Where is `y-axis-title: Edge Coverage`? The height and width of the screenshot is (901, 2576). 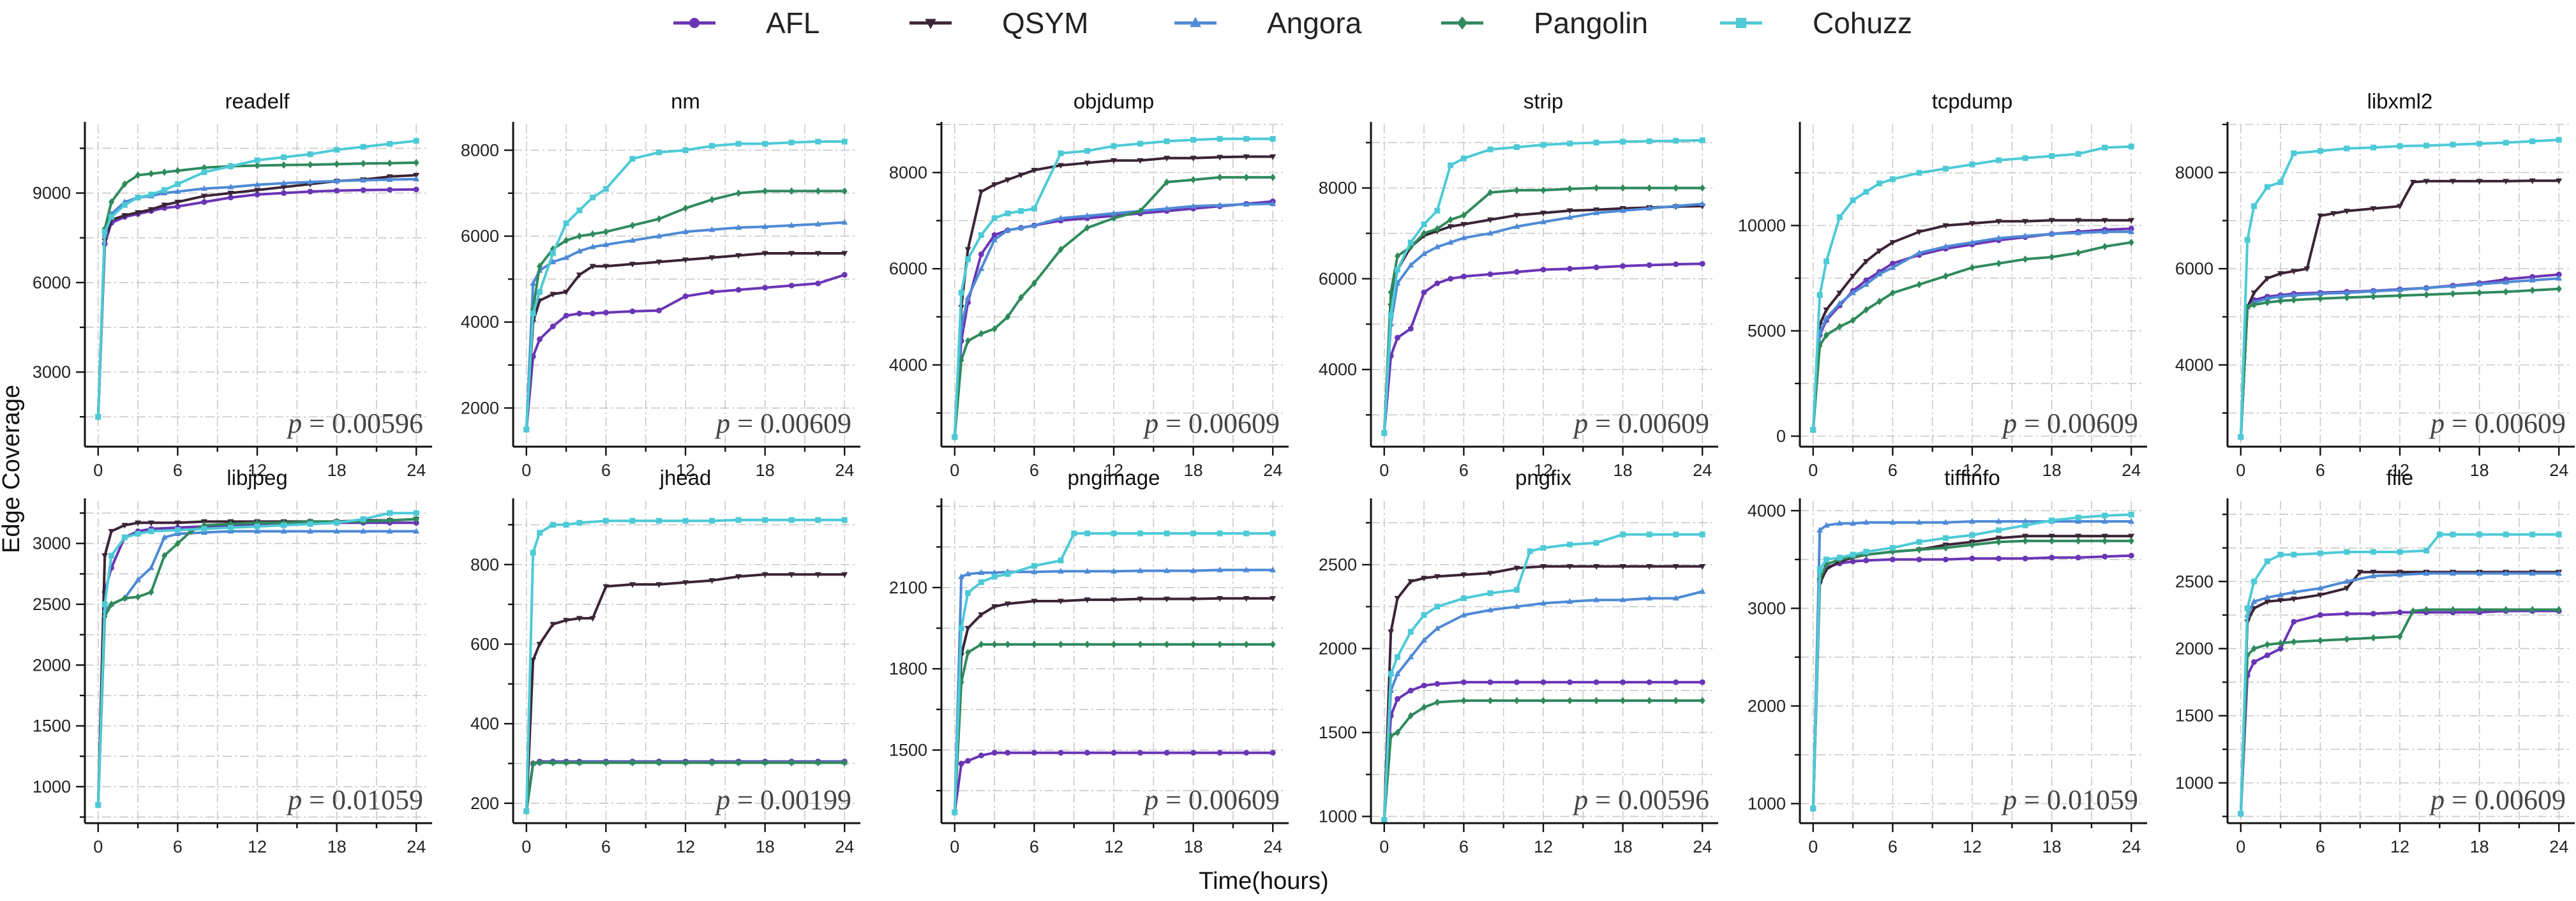
y-axis-title: Edge Coverage is located at coordinates (12, 469).